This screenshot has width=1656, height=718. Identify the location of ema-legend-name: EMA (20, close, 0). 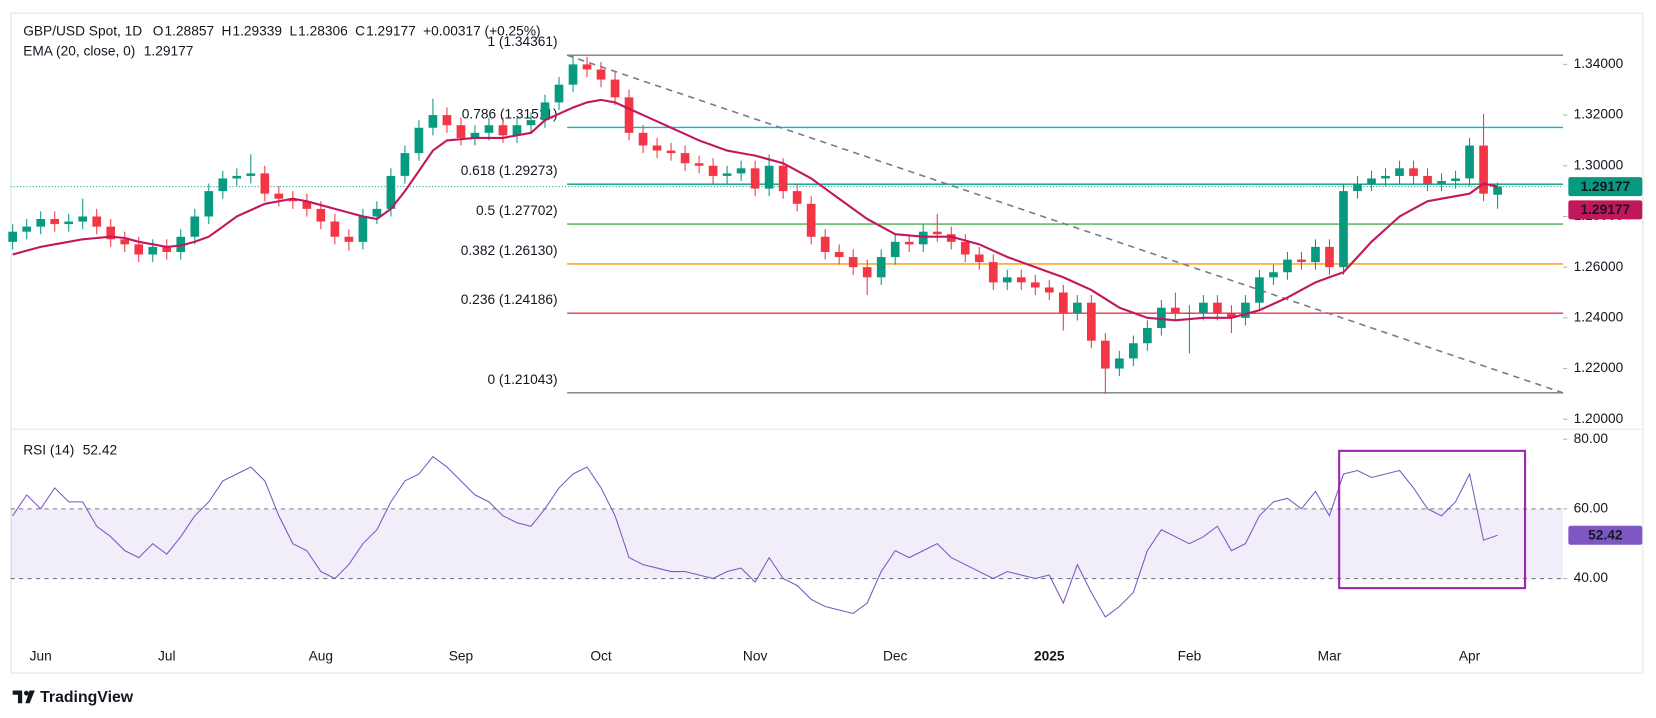
(79, 50).